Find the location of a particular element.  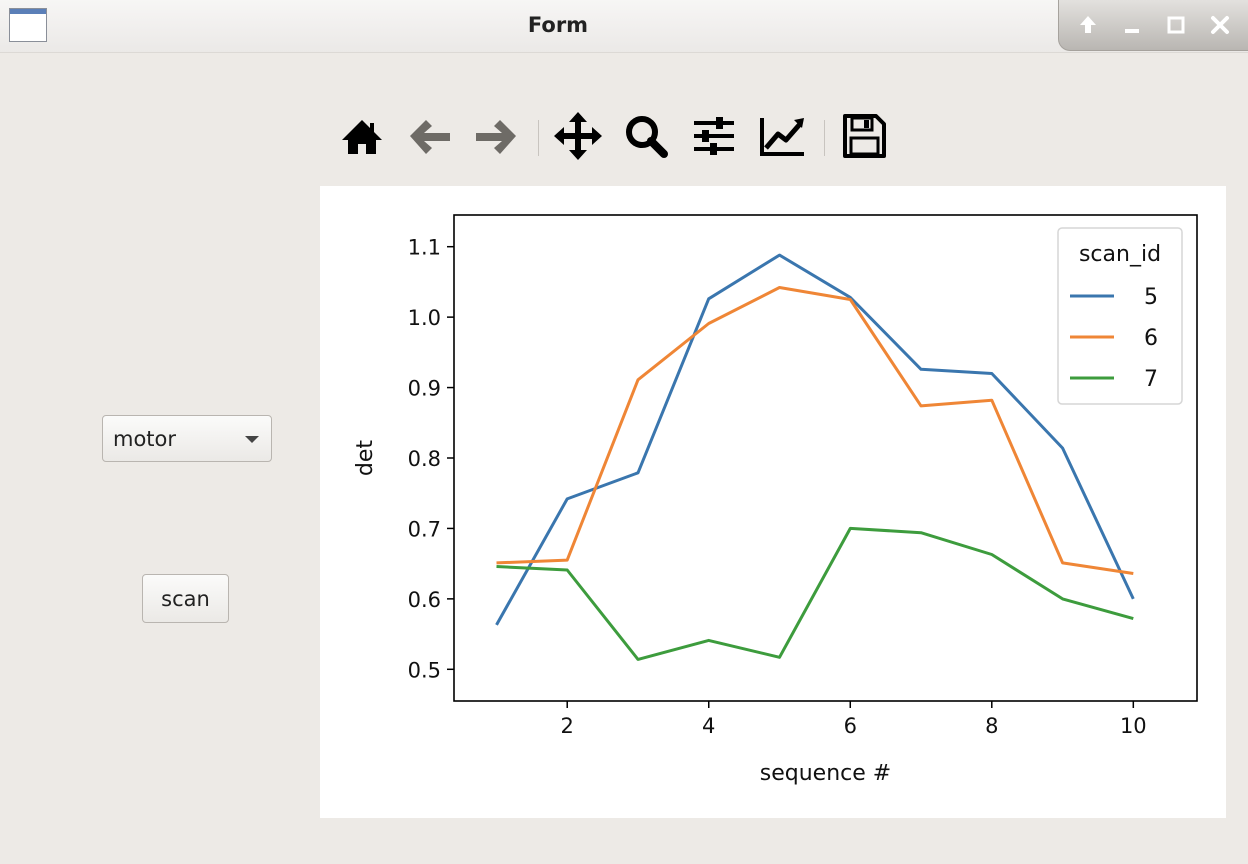

legend-entry: 5 is located at coordinates (1151, 297).